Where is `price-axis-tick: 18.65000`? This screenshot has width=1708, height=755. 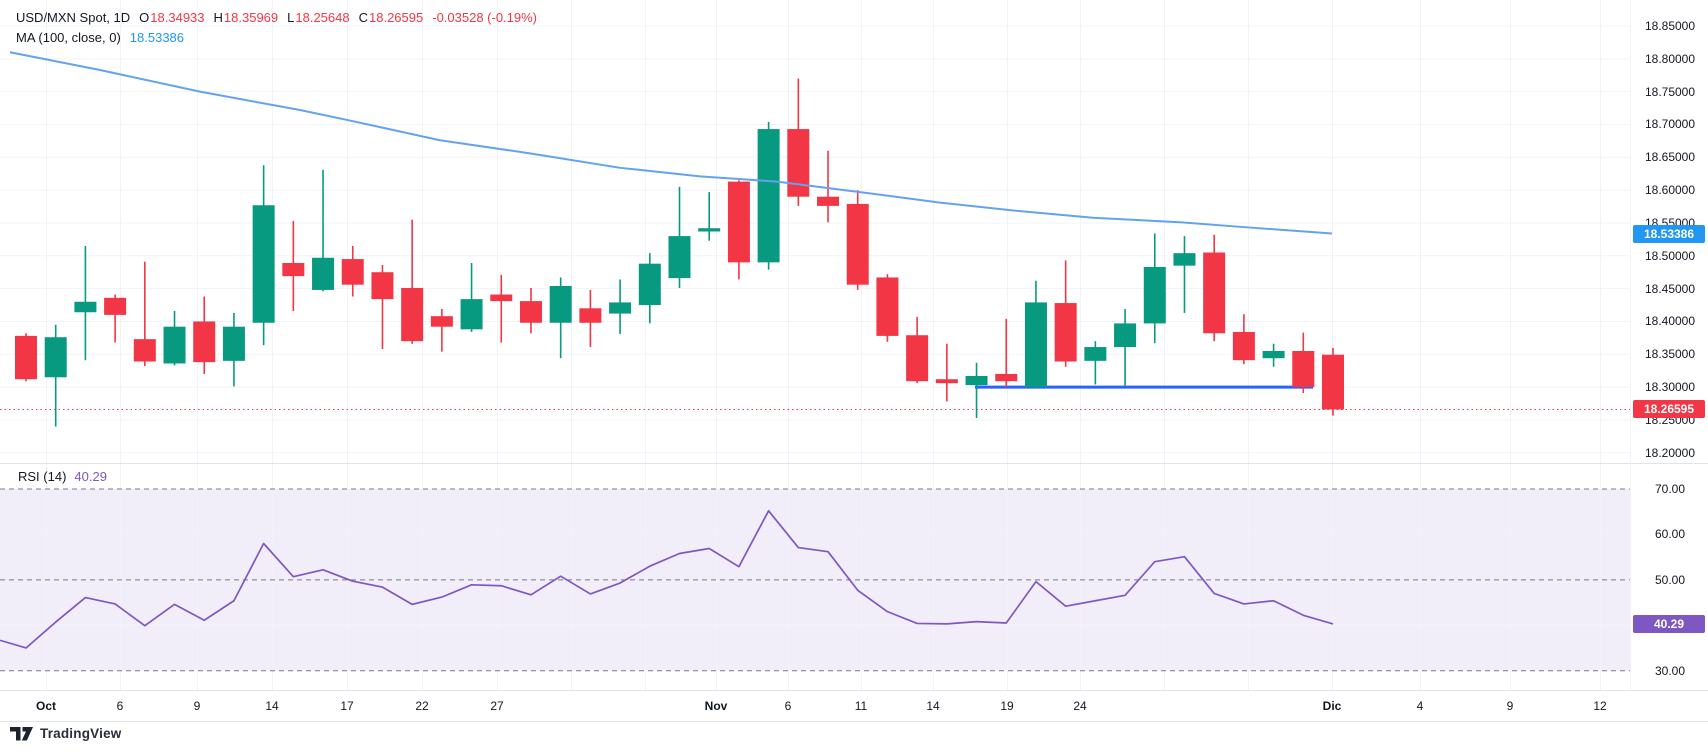
price-axis-tick: 18.65000 is located at coordinates (1670, 157).